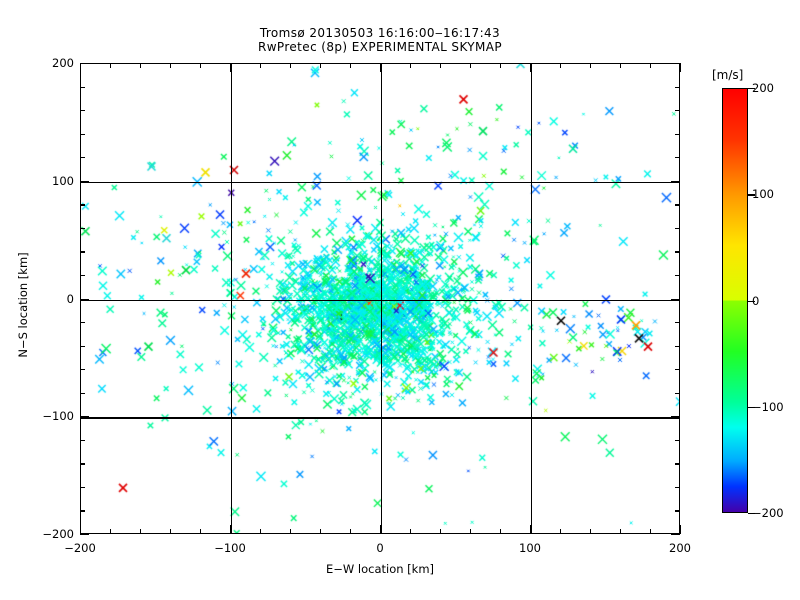  Describe the element at coordinates (680, 548) in the screenshot. I see `x-tick-label: 200` at that location.